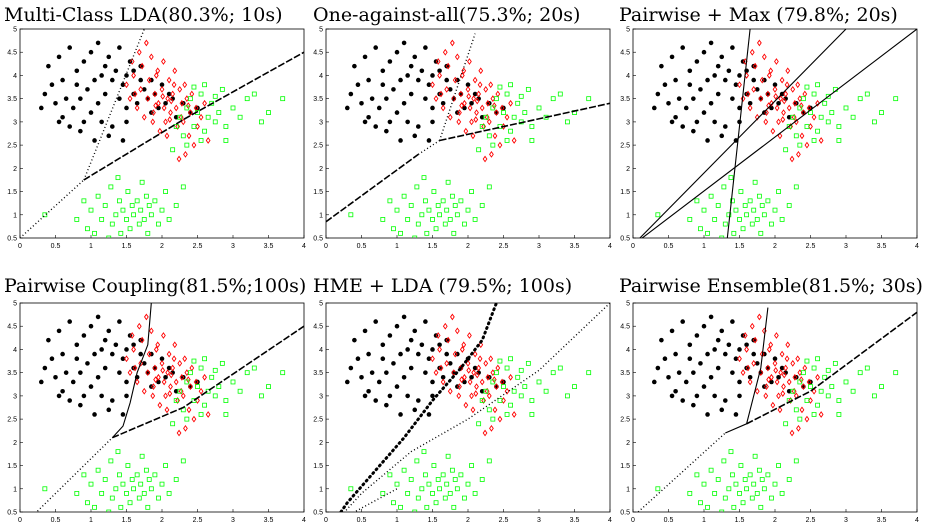 The height and width of the screenshot is (529, 927). Describe the element at coordinates (669, 246) in the screenshot. I see `x-tick-label: 0.5` at that location.